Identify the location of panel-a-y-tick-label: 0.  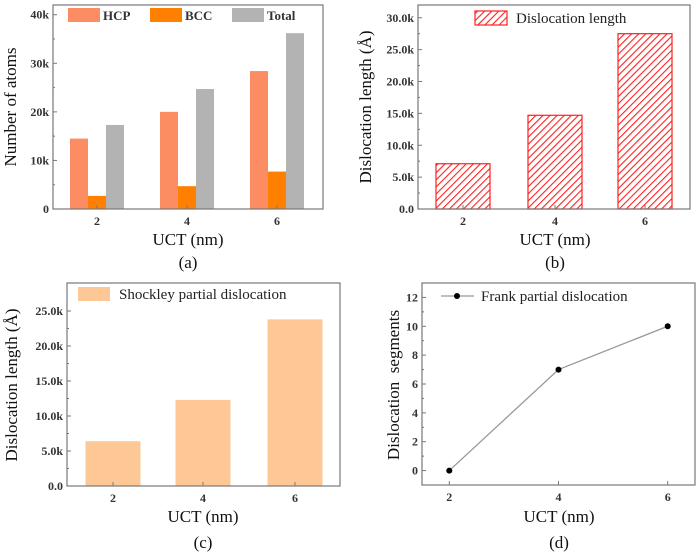
(46, 209).